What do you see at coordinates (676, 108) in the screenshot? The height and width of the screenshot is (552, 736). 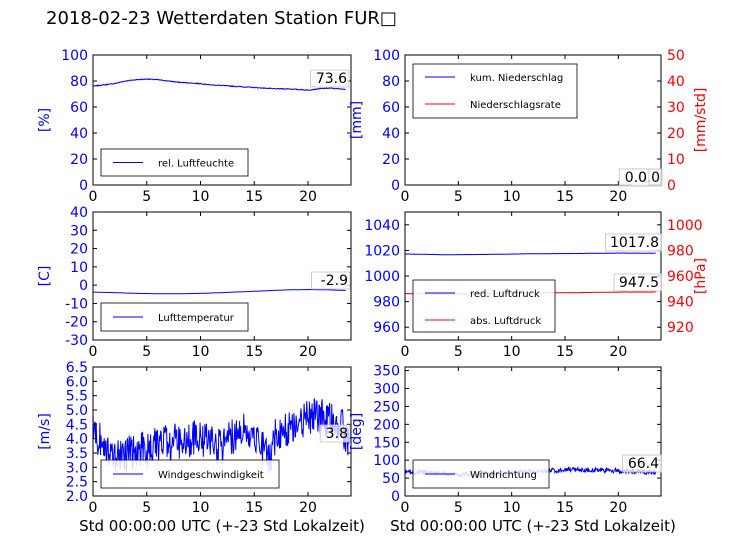 I see `y-right-tick-label-1-3: 30` at bounding box center [676, 108].